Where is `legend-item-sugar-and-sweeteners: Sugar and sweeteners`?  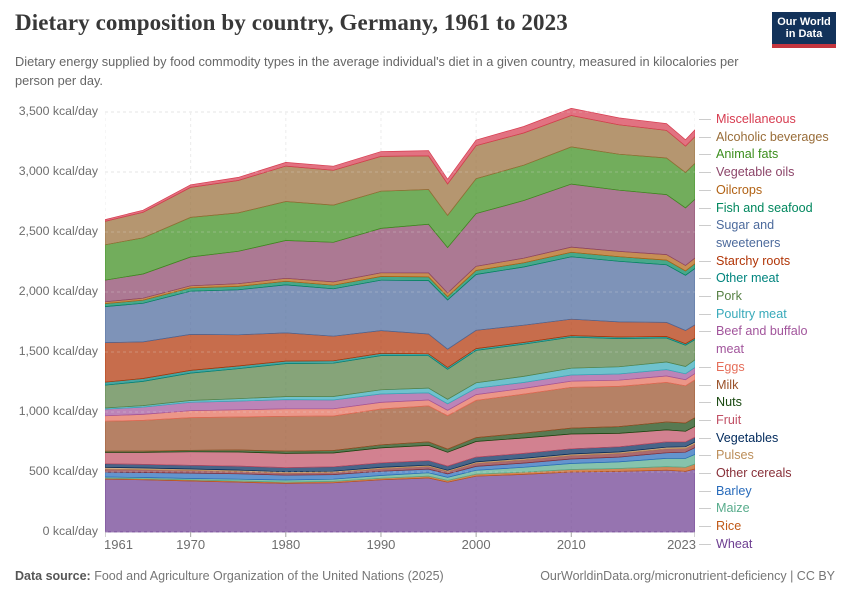
legend-item-sugar-and-sweeteners: Sugar and sweeteners is located at coordinates (772, 234).